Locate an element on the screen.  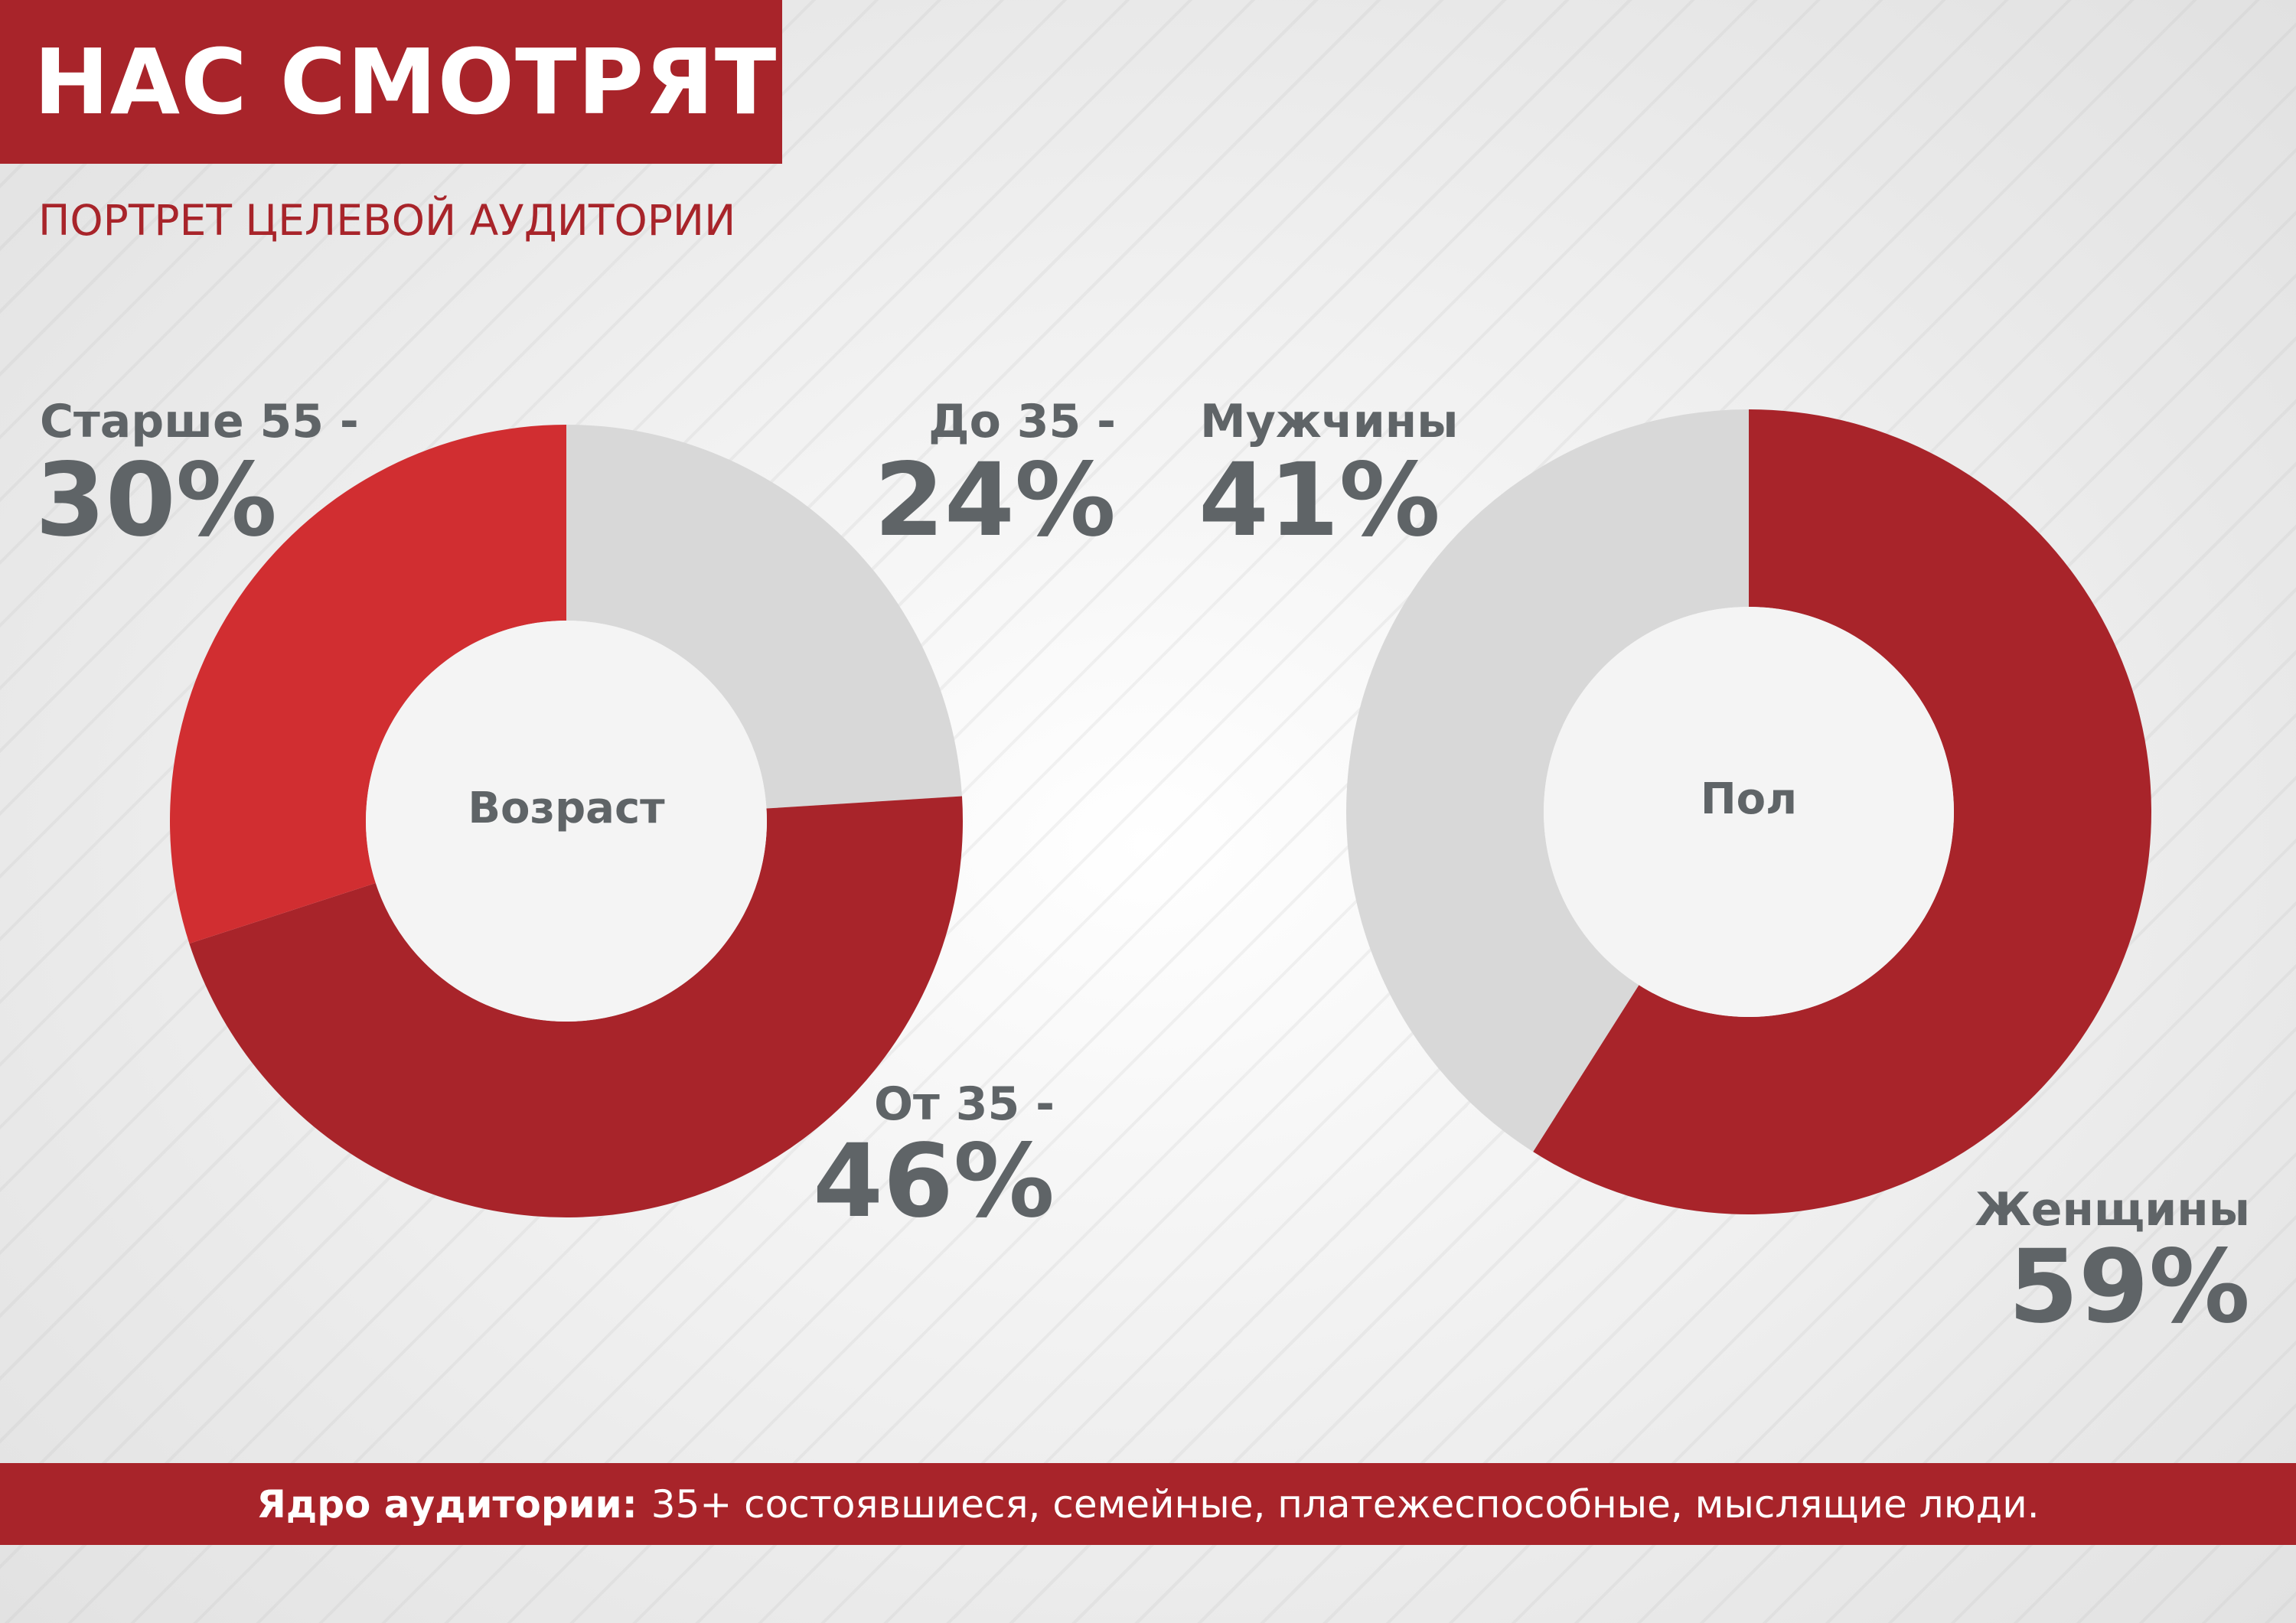
age-chart-title: Возраст is located at coordinates (566, 808).